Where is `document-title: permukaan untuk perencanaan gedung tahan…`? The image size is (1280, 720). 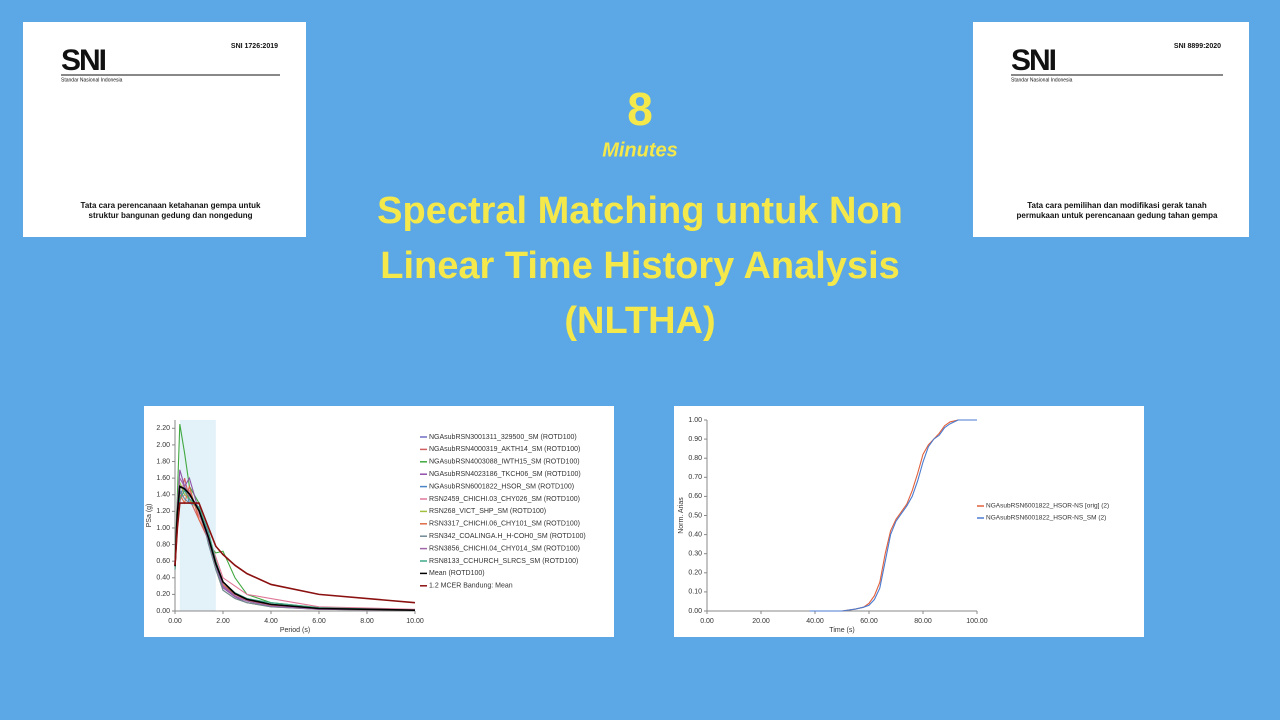
document-title: permukaan untuk perencanaan gedung tahan… is located at coordinates (1117, 215).